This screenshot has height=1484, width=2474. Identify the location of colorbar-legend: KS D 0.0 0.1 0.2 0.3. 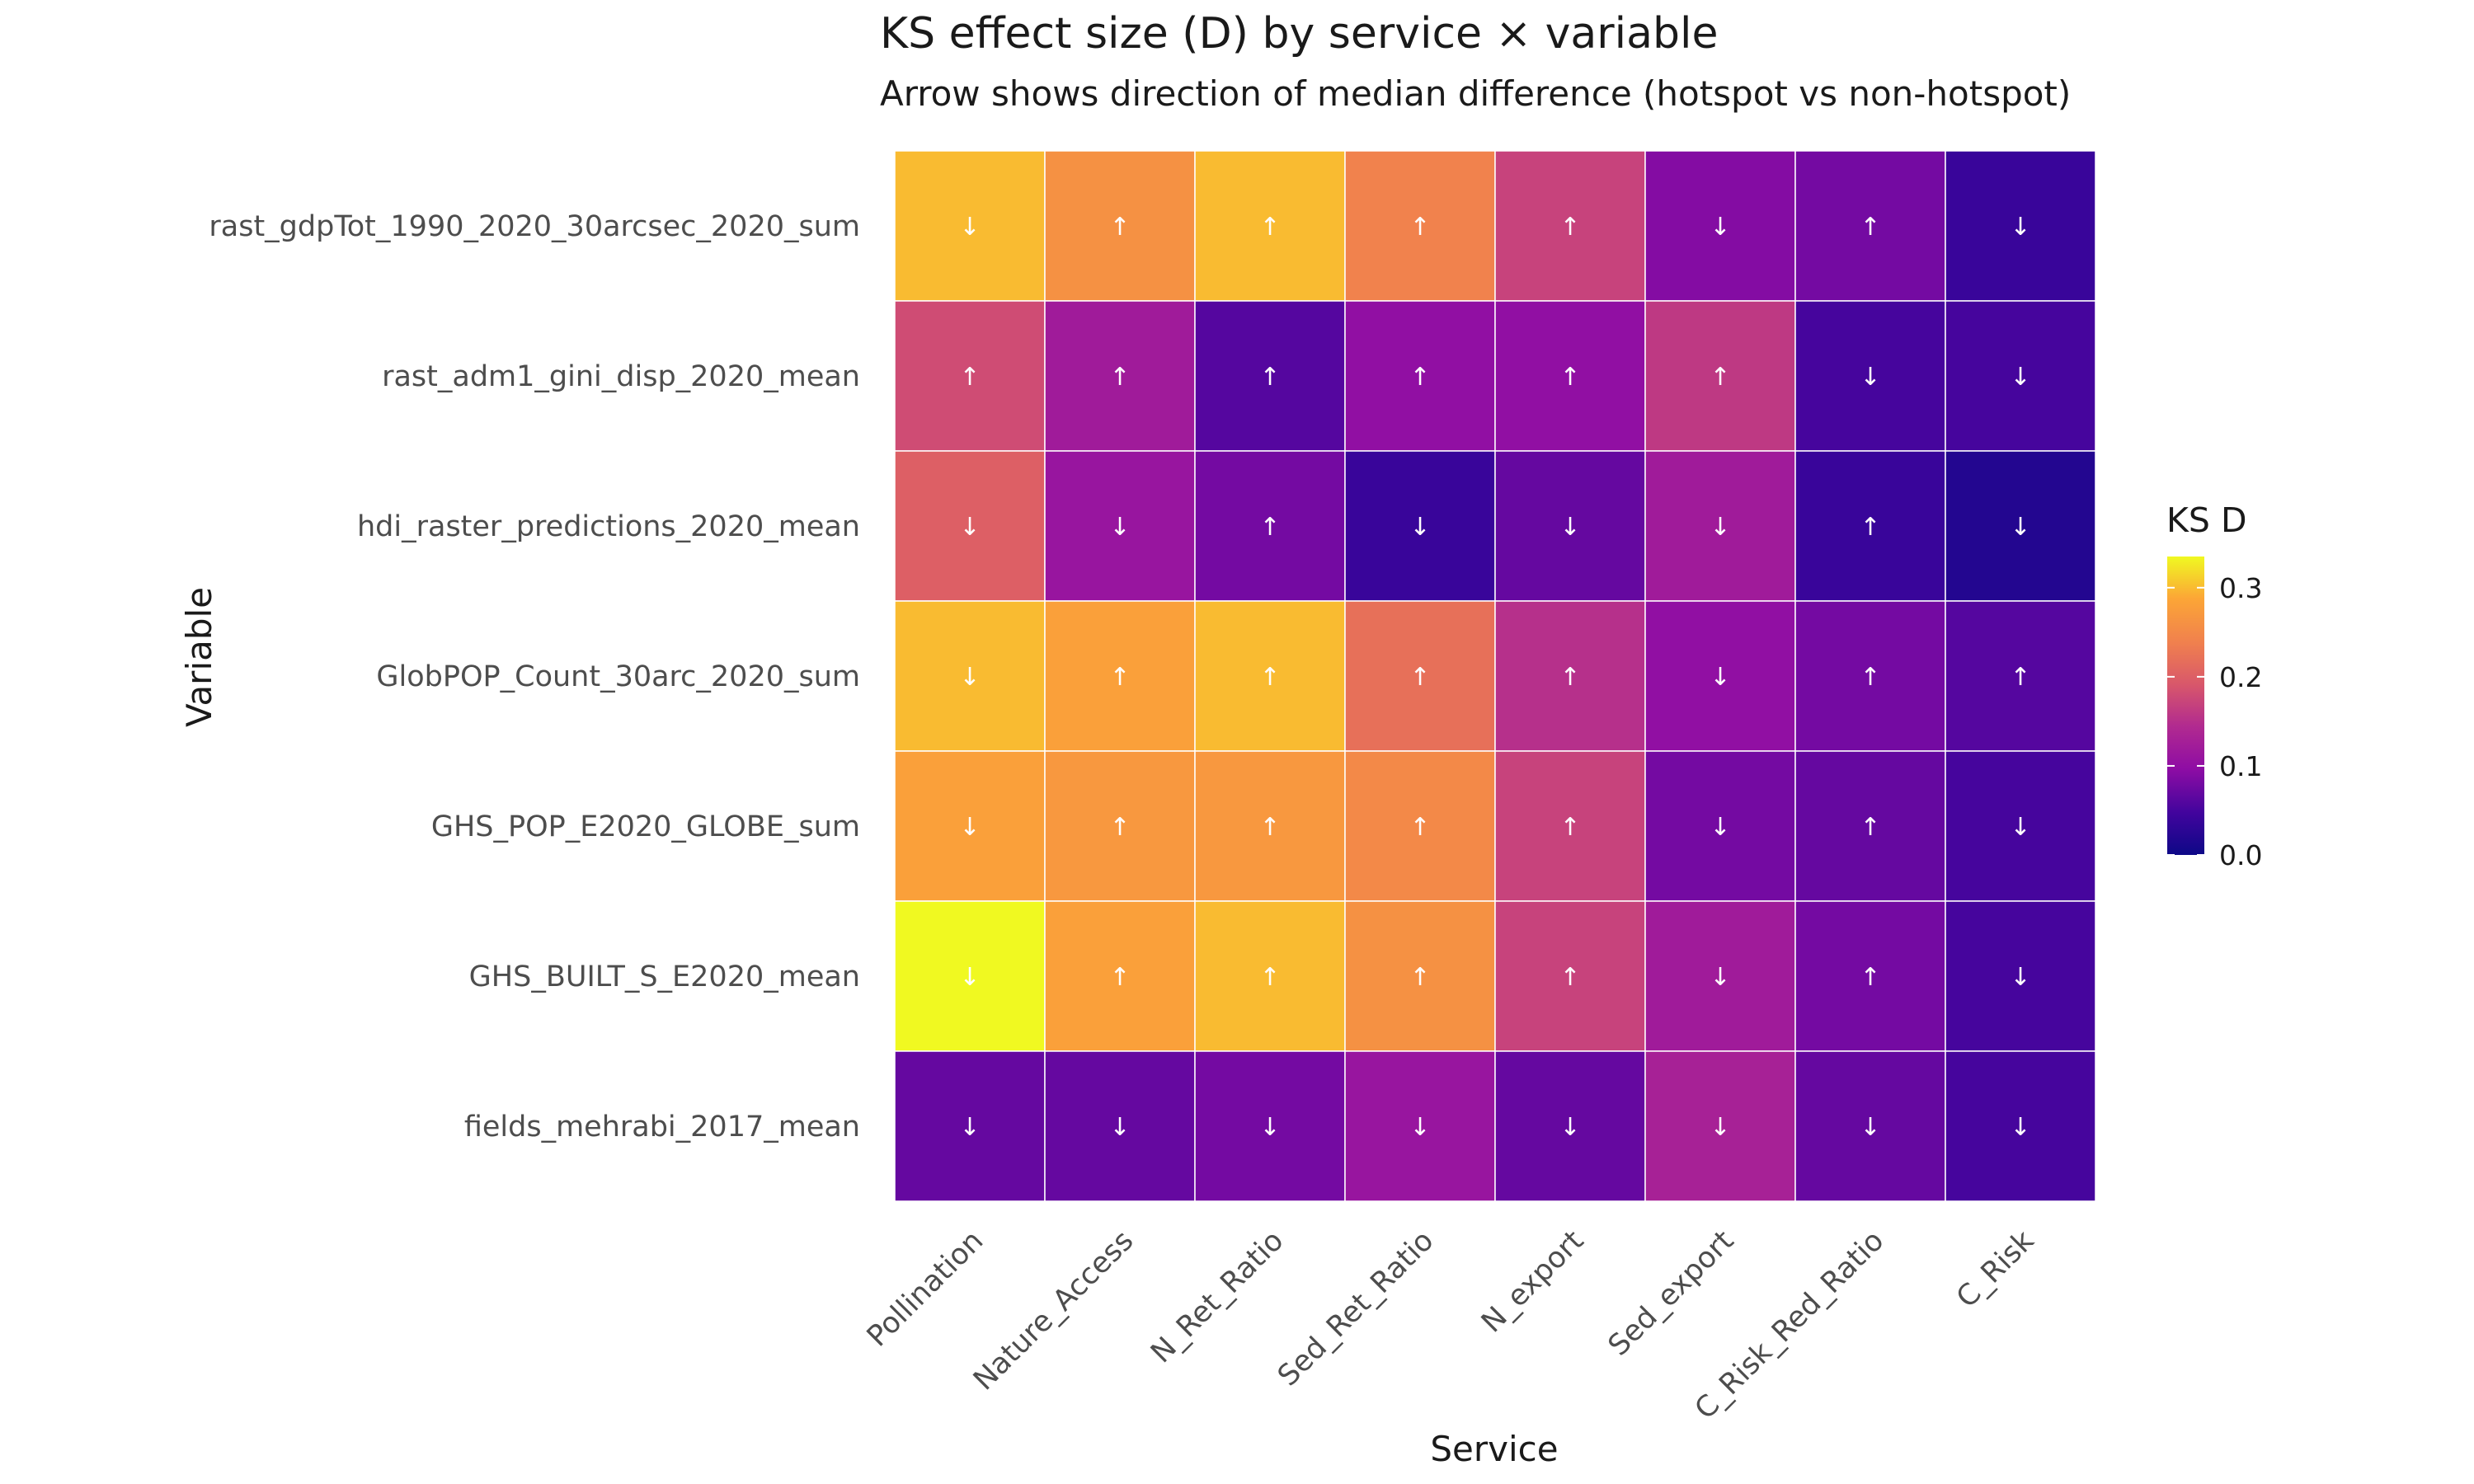
(2214, 685).